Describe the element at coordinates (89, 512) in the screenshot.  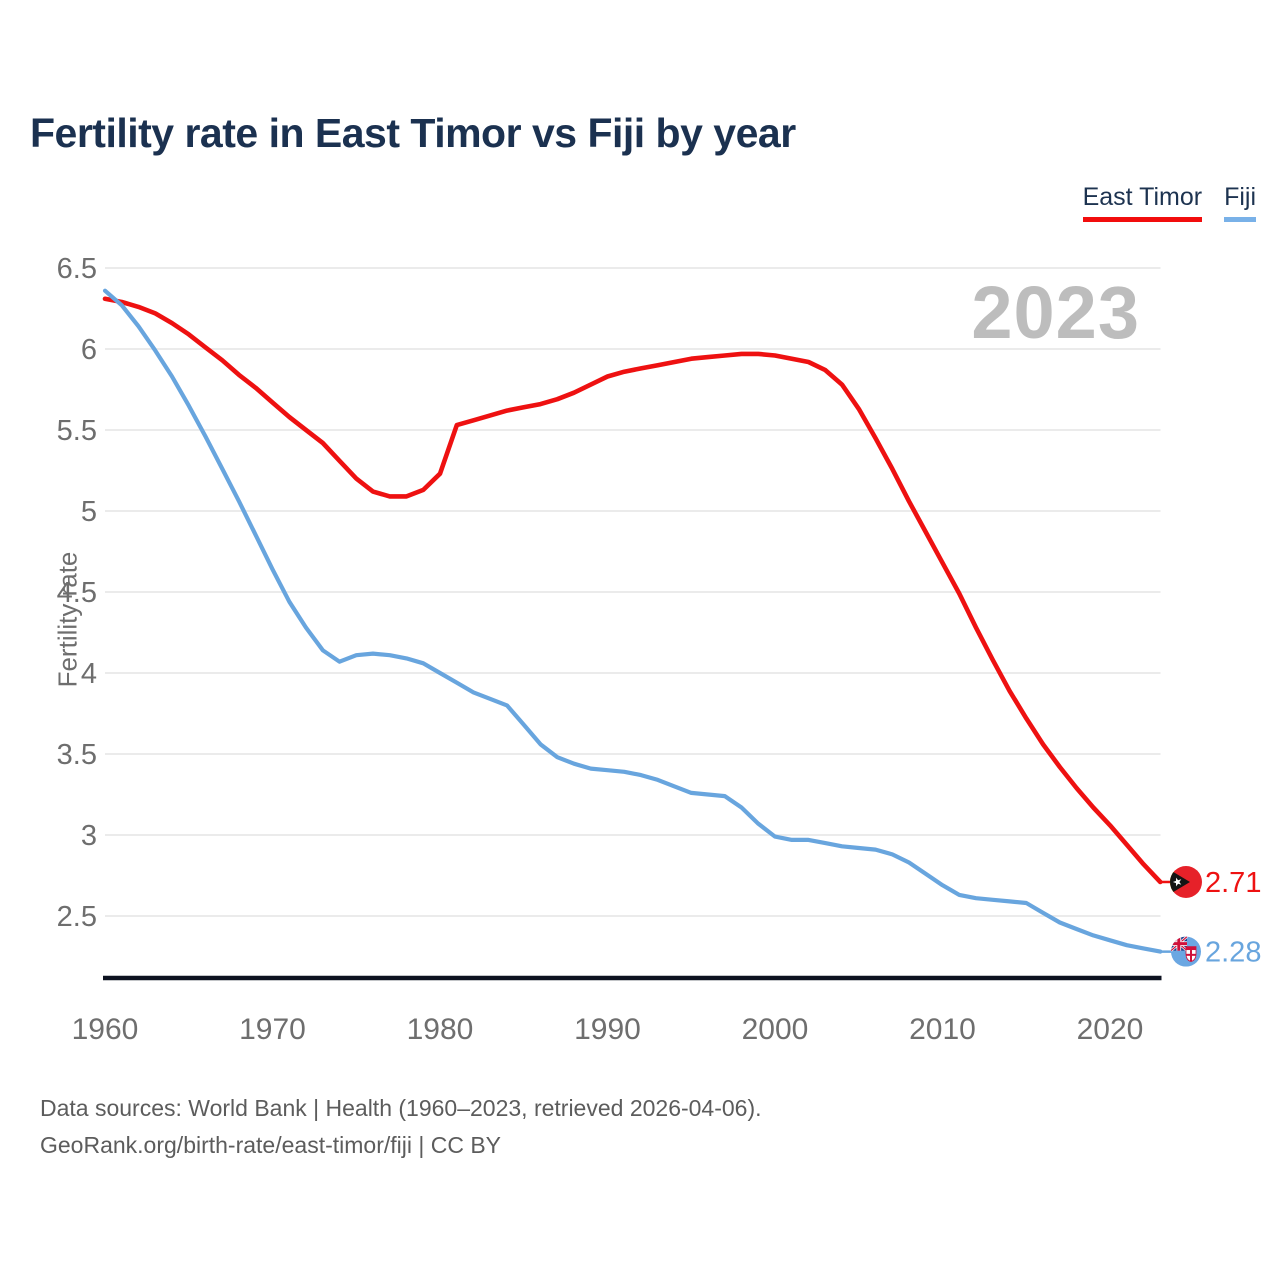
I see `y-tick-label: 5` at that location.